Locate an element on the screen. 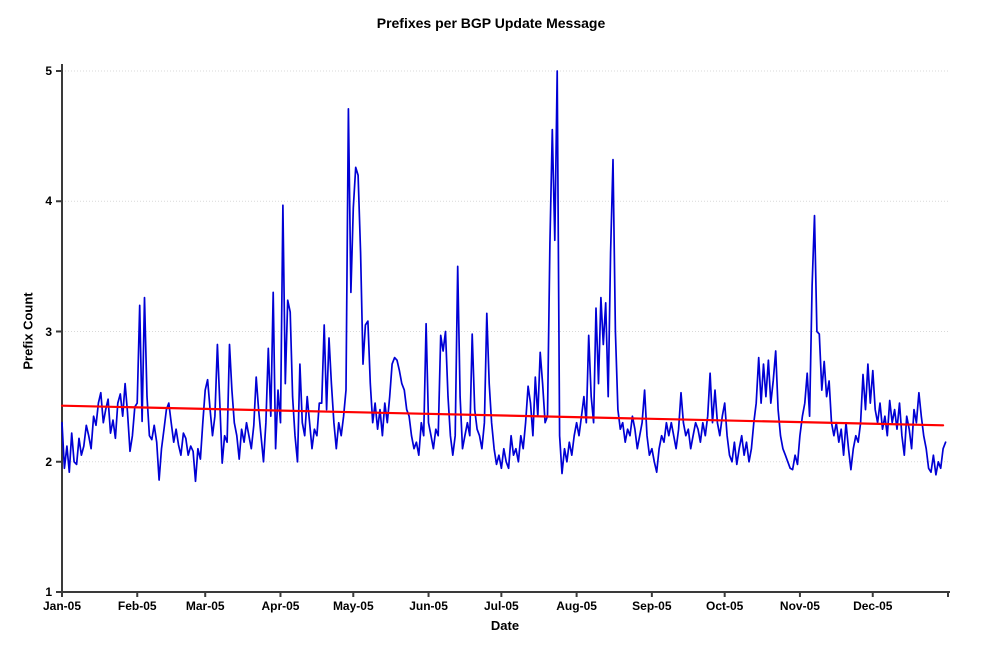 The width and height of the screenshot is (982, 653). x-tick-label: Jul-05 is located at coordinates (501, 606).